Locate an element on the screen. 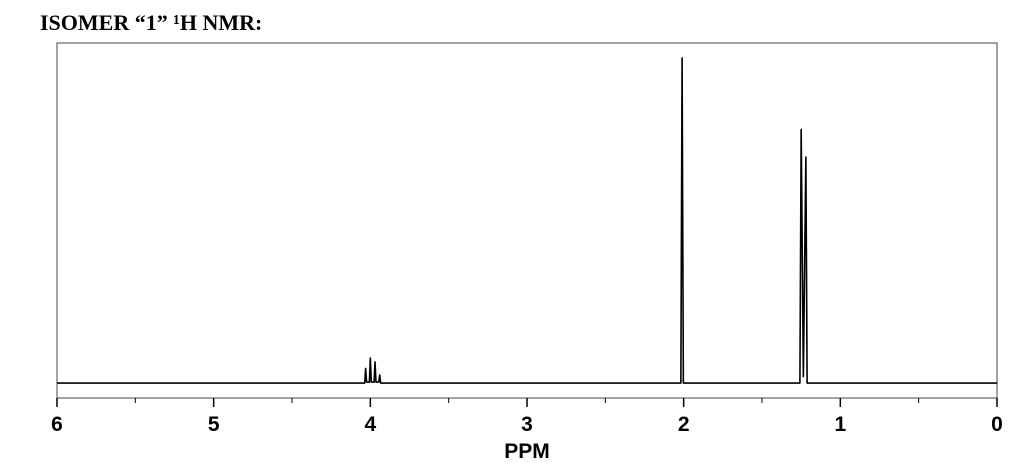 This screenshot has width=1024, height=469. x-tick-label: 3 is located at coordinates (527, 424).